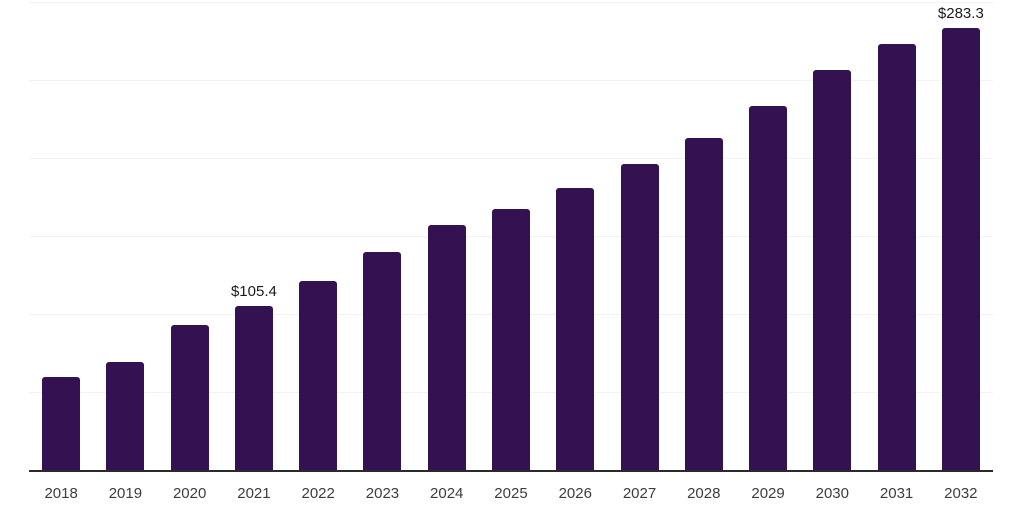  I want to click on x-tick-label-2023: 2023, so click(382, 493).